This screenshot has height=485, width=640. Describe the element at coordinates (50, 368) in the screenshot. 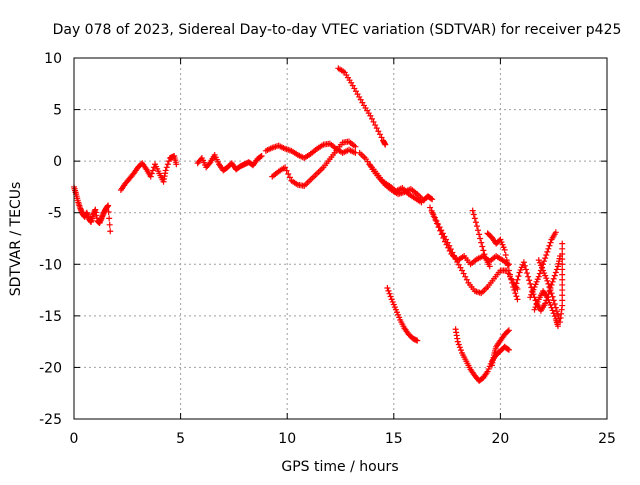

I see `y-tick-label: -20` at that location.